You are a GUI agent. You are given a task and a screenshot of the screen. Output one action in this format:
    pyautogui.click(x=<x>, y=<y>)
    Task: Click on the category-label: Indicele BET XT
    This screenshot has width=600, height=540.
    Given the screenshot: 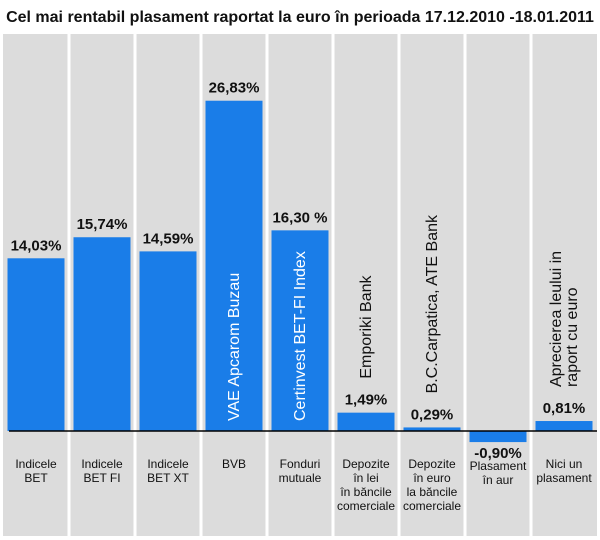 What is the action you would take?
    pyautogui.click(x=168, y=471)
    